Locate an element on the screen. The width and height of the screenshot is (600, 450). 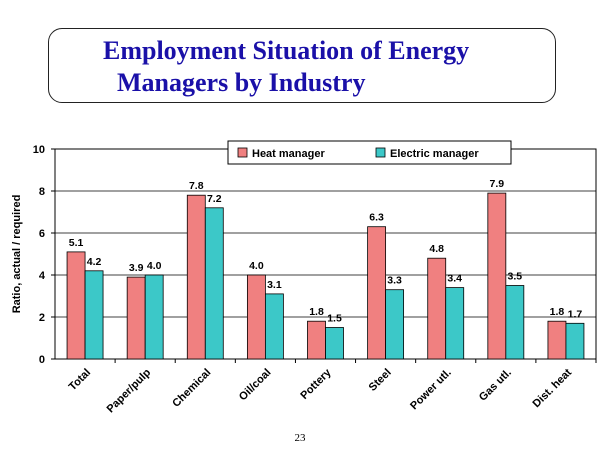
y-tick-label: 2 is located at coordinates (42, 318).